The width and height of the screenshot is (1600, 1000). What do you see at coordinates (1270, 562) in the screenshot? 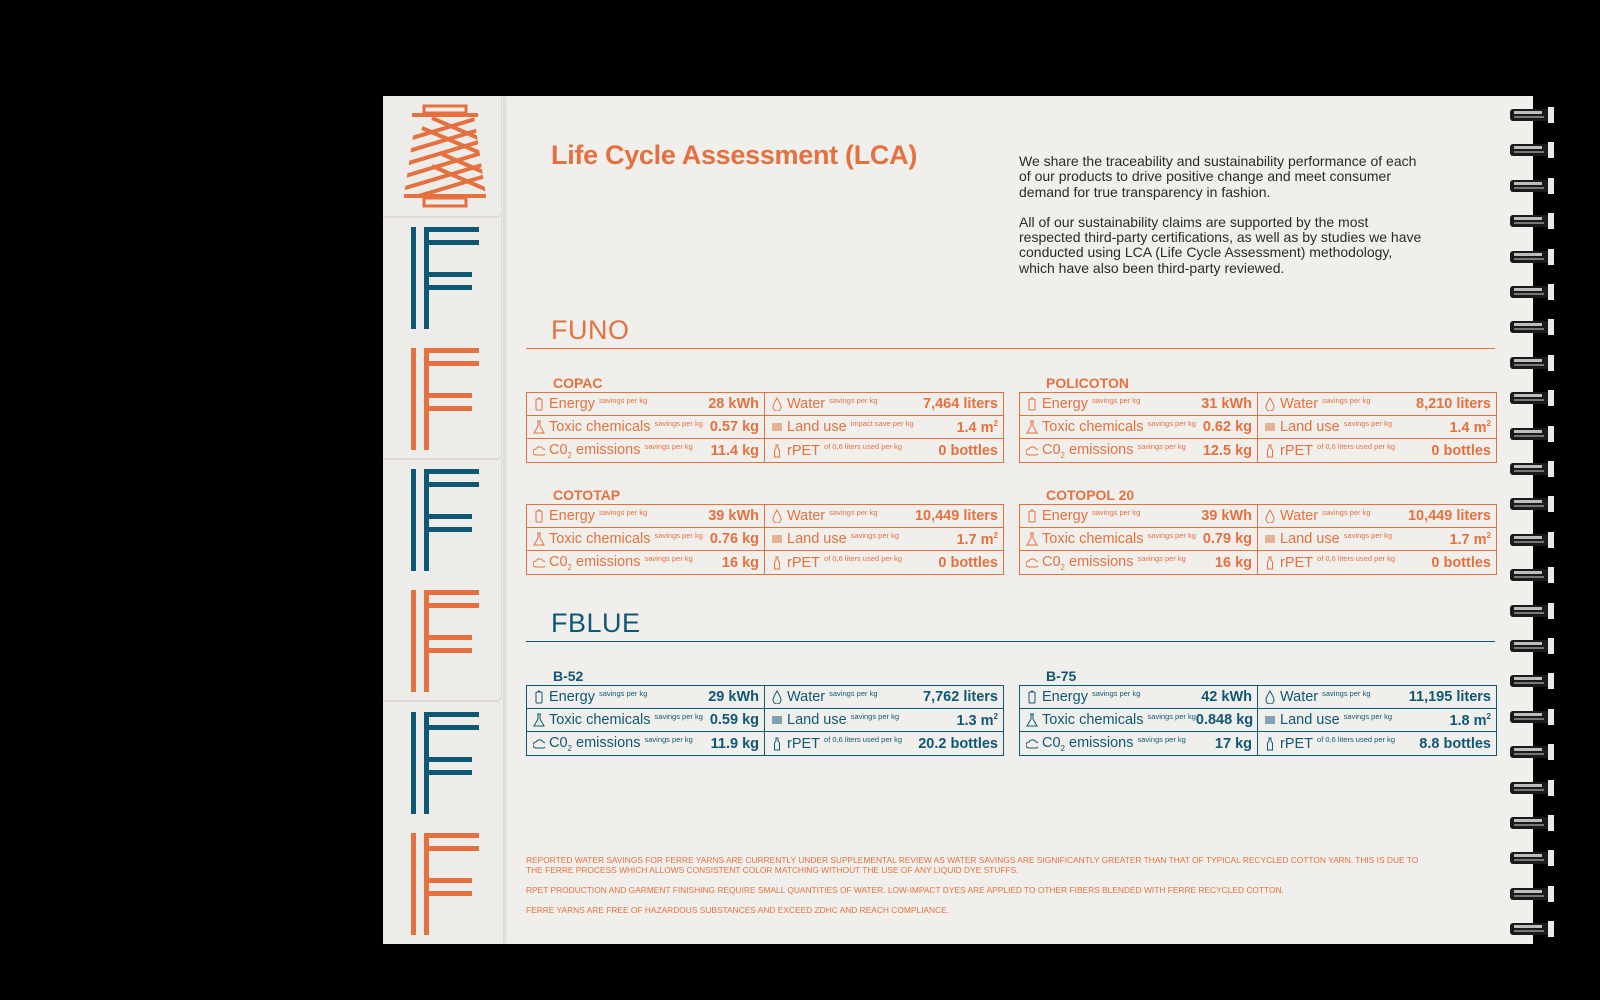
I see `bottle-icon` at bounding box center [1270, 562].